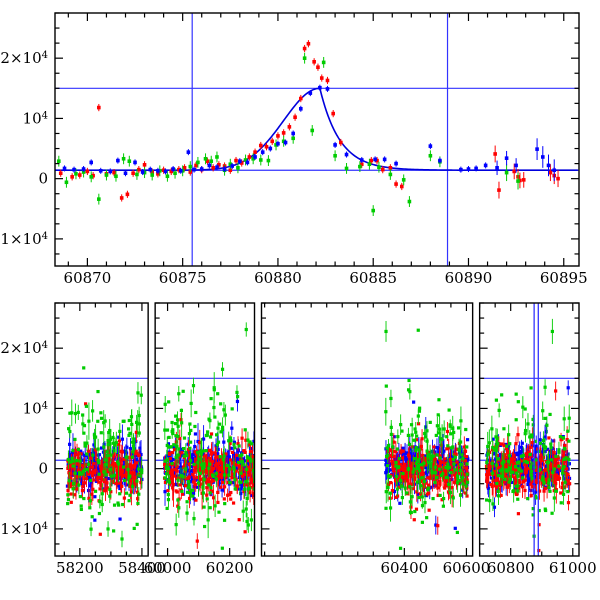  What do you see at coordinates (24, 348) in the screenshot?
I see `bottom-yaxis-label: 2×104` at bounding box center [24, 348].